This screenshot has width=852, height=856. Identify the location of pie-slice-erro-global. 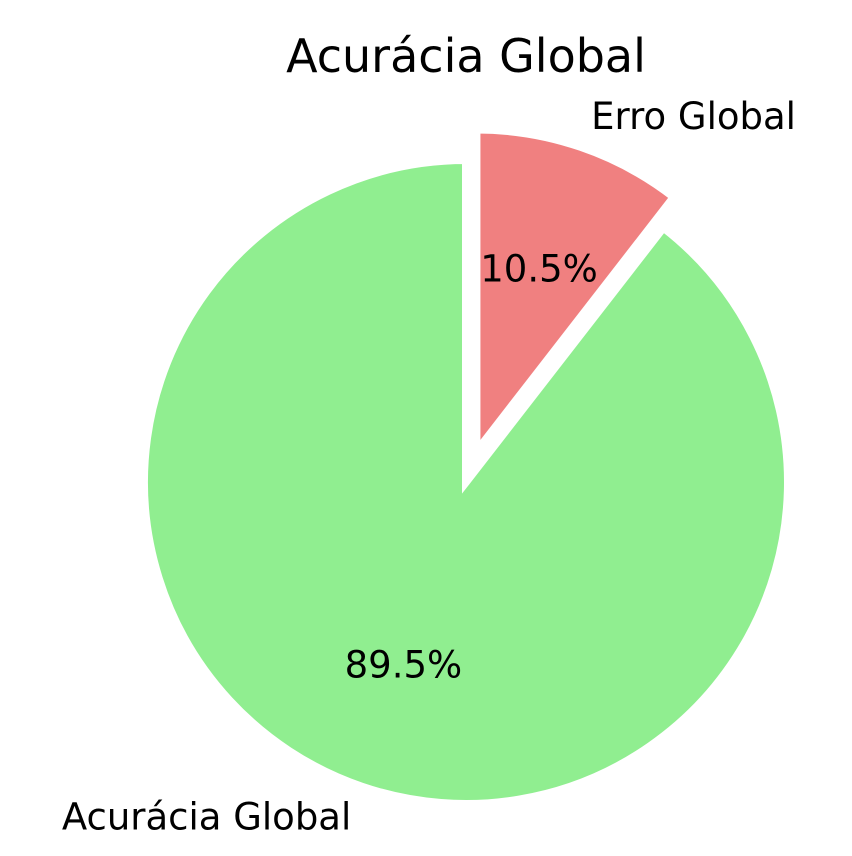
(576, 294).